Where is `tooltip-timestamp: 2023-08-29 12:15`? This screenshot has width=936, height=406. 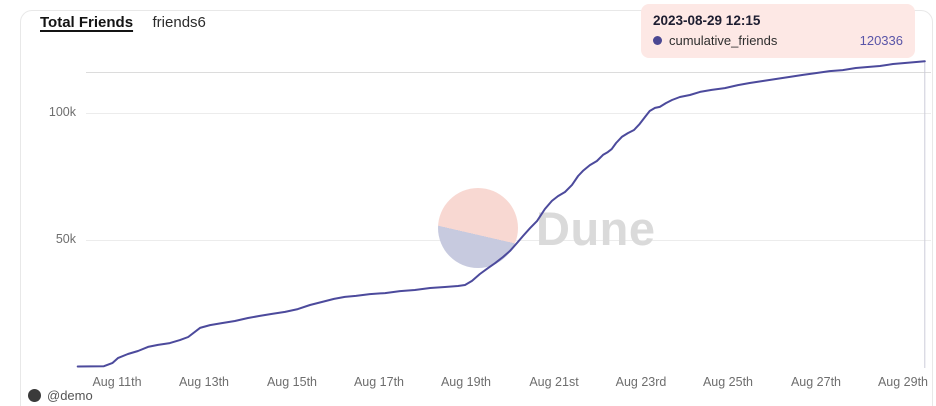
tooltip-timestamp: 2023-08-29 12:15 is located at coordinates (707, 20).